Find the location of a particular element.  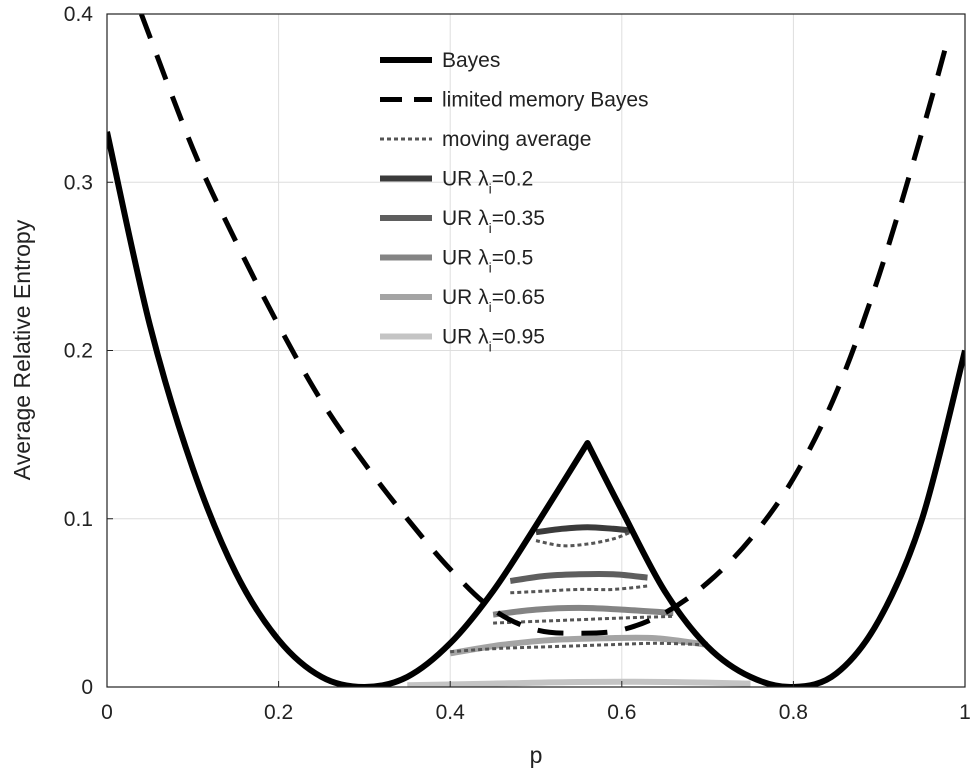

legend-label: UR λi=0.5 is located at coordinates (487, 261).